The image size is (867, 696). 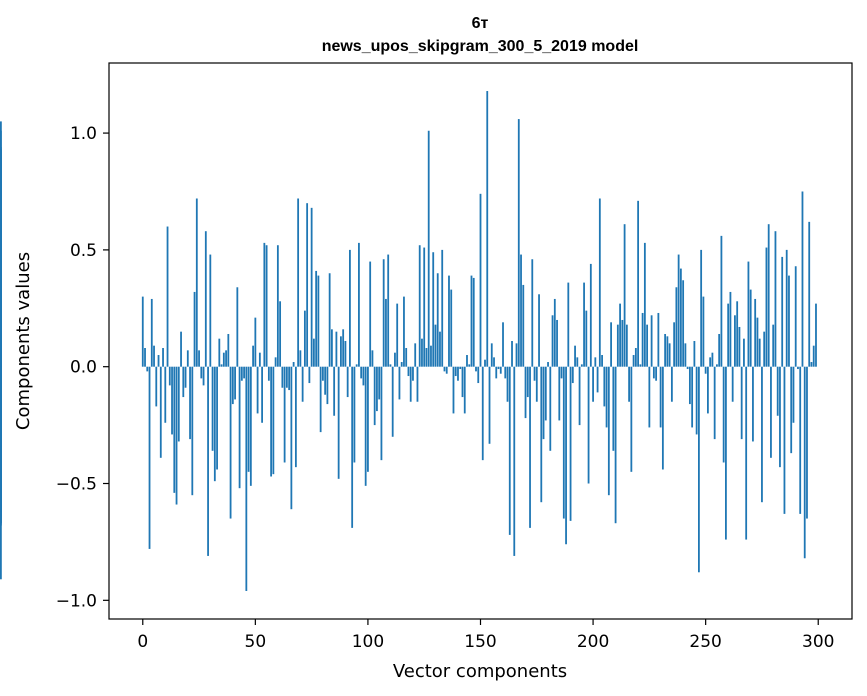 I want to click on x-tick-label: 50, so click(x=256, y=642).